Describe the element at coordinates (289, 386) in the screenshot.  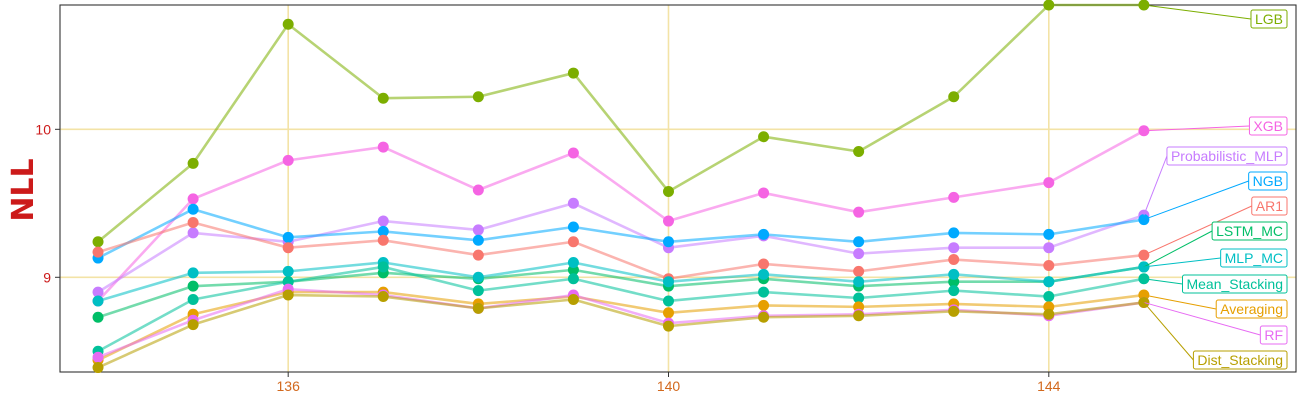
I see `x-tick-label: 136` at that location.